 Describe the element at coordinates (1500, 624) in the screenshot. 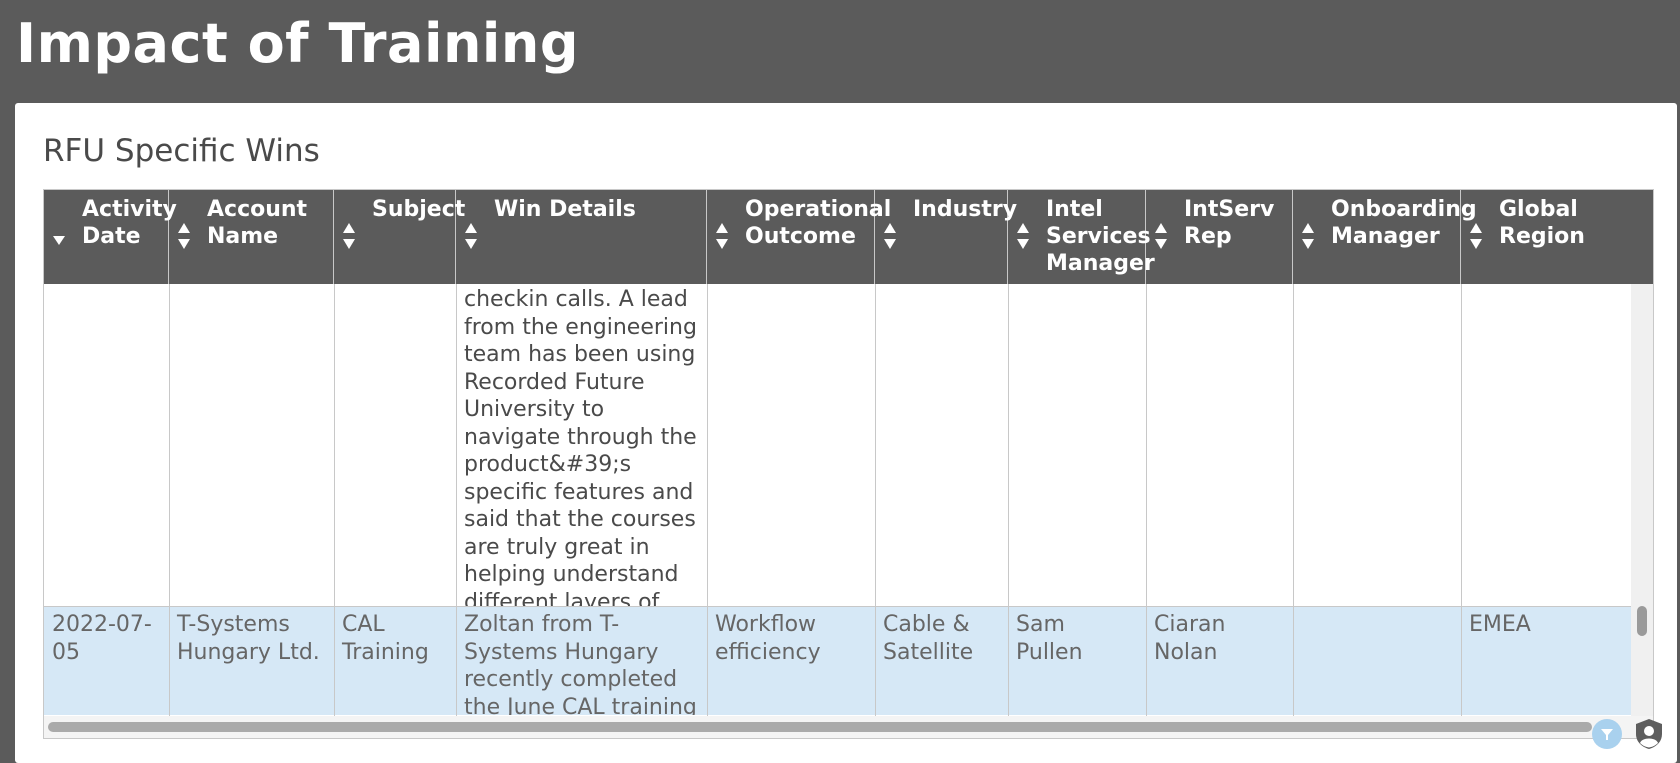

I see `cell-global-region: EMEA` at that location.